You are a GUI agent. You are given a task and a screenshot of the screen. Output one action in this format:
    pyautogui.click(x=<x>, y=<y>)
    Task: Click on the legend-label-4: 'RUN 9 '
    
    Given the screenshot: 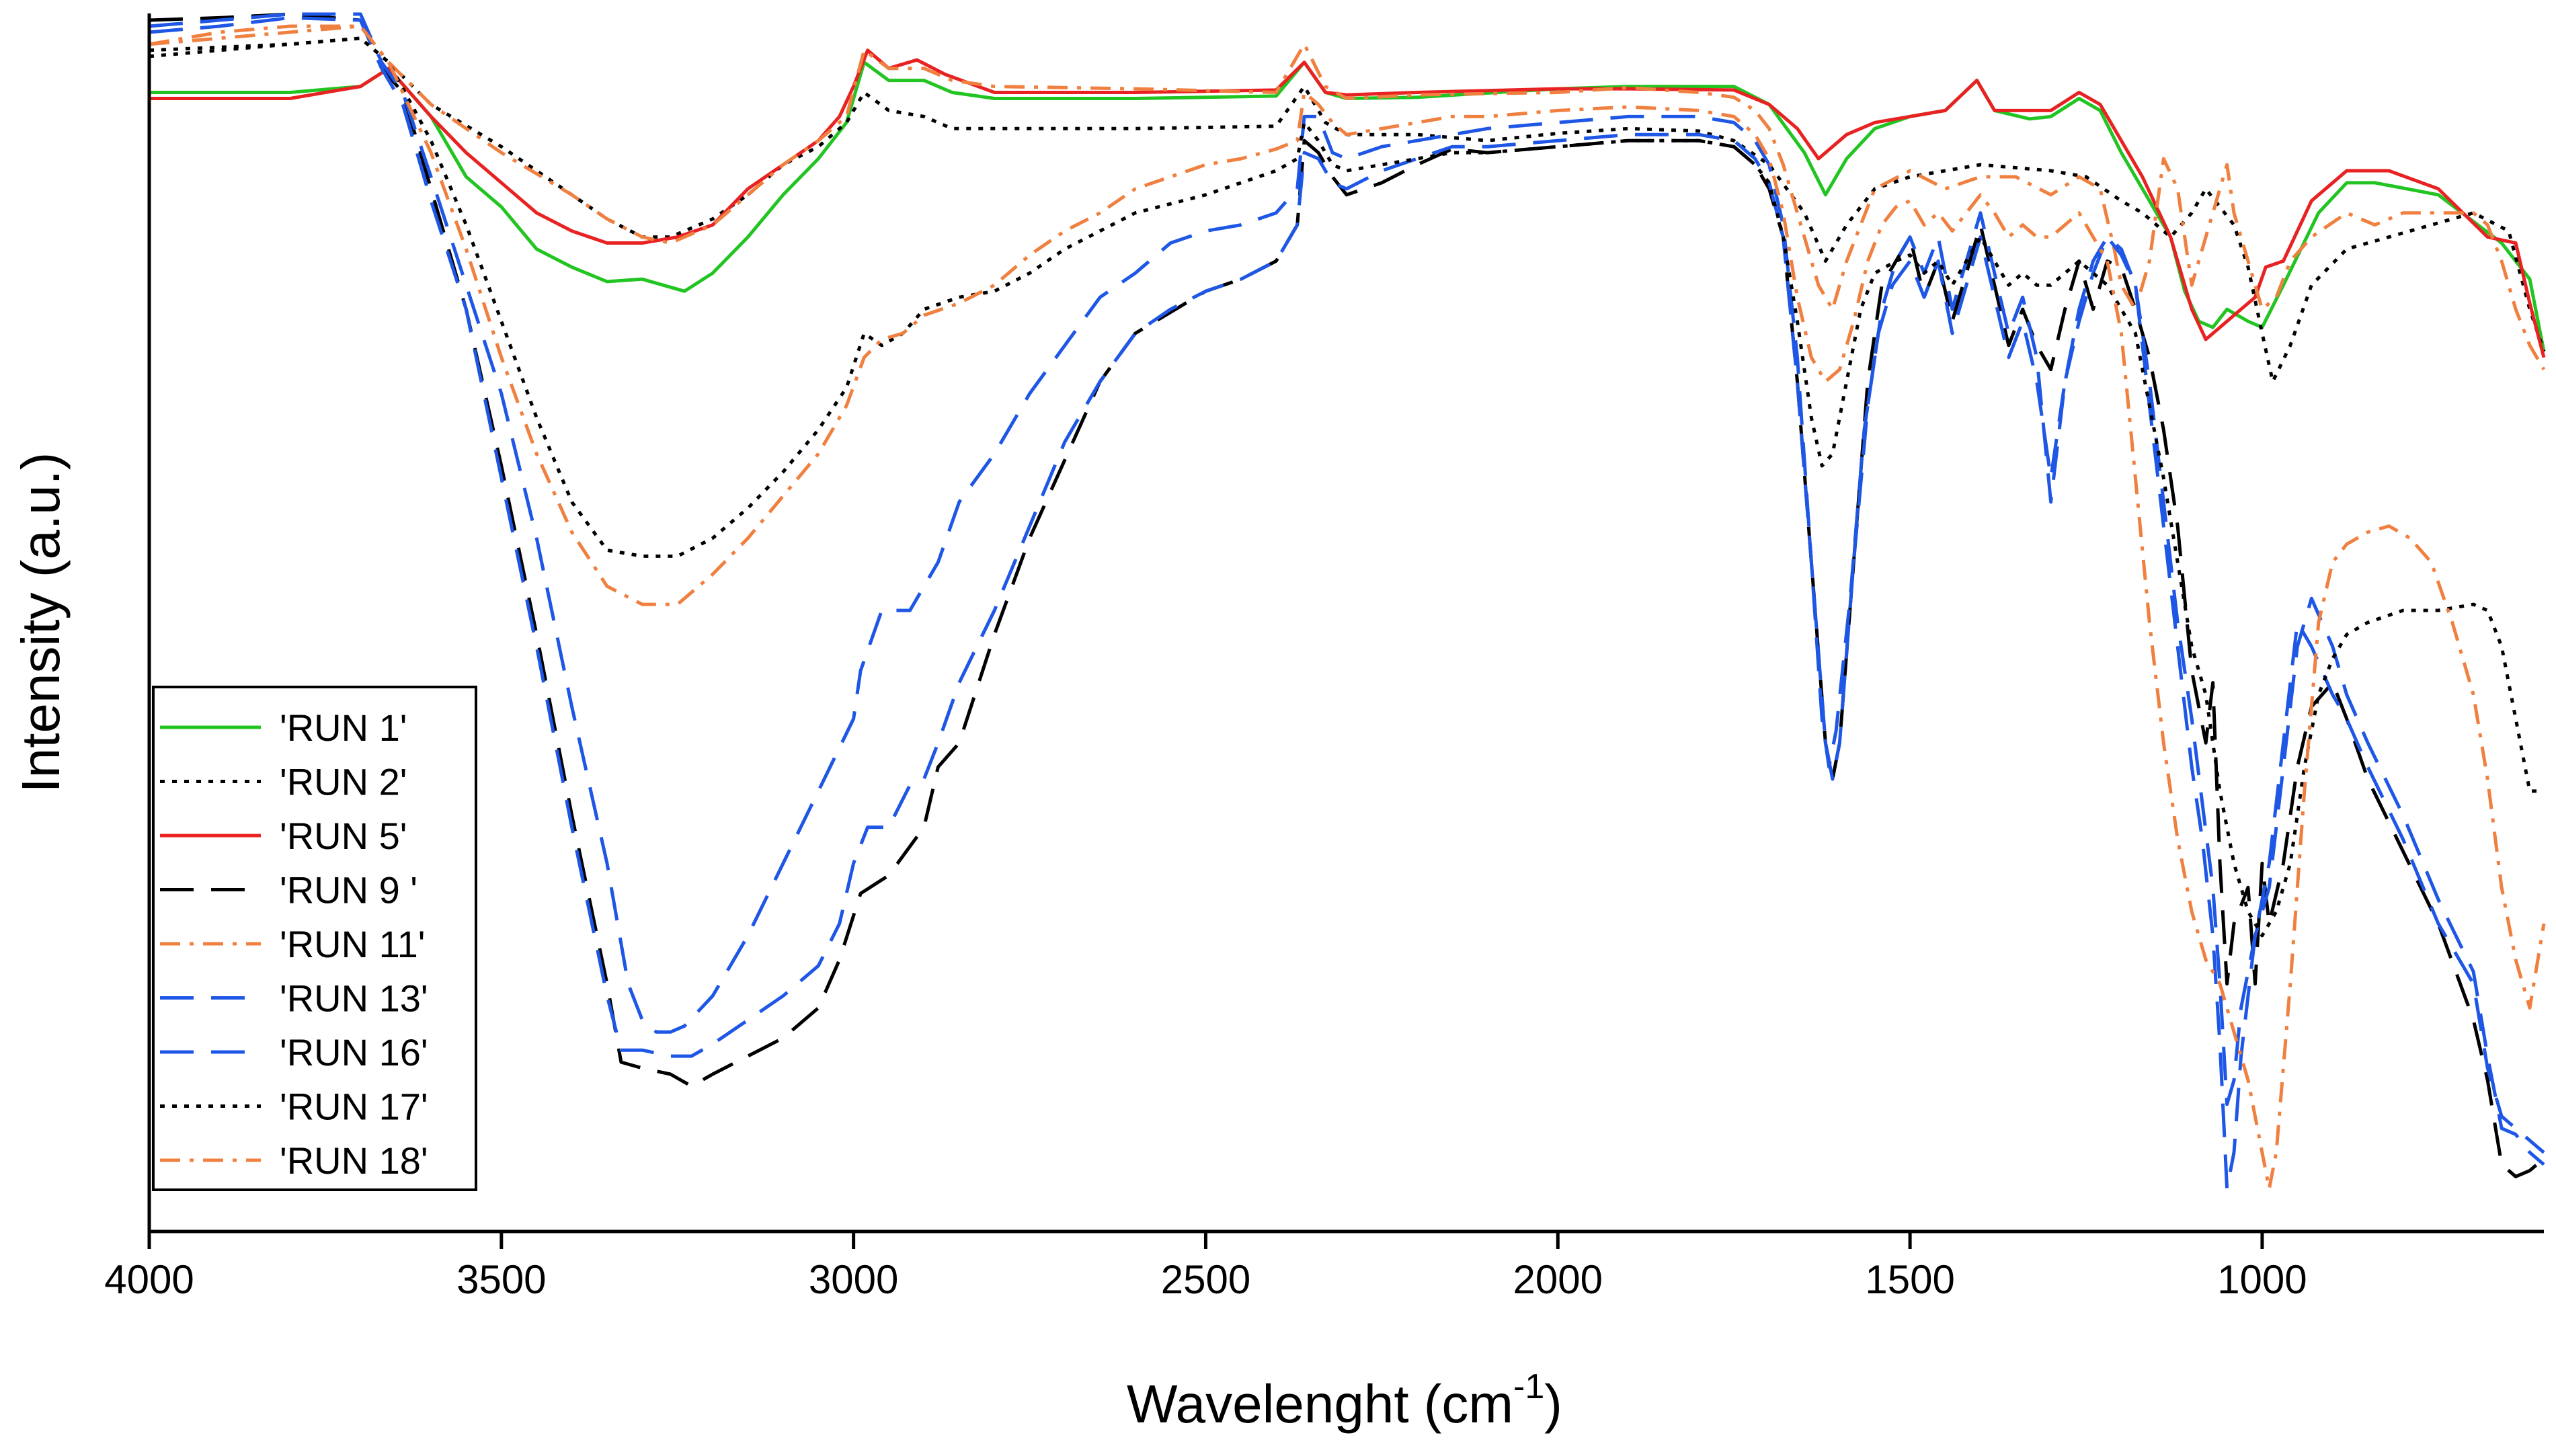 What is the action you would take?
    pyautogui.click(x=349, y=891)
    